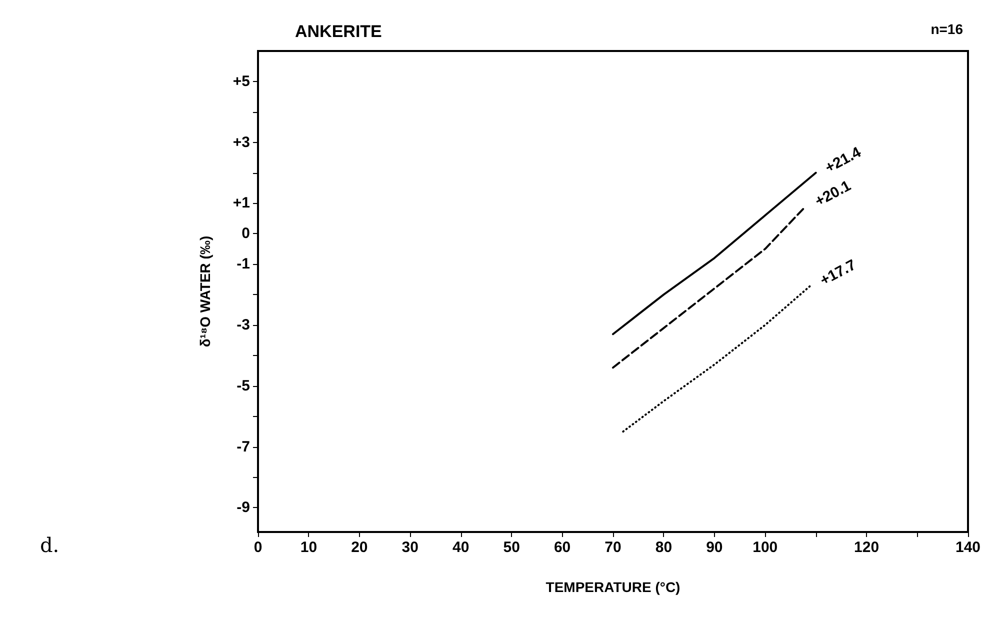 The image size is (999, 617). Describe the element at coordinates (562, 547) in the screenshot. I see `x-tick-label: 60` at that location.